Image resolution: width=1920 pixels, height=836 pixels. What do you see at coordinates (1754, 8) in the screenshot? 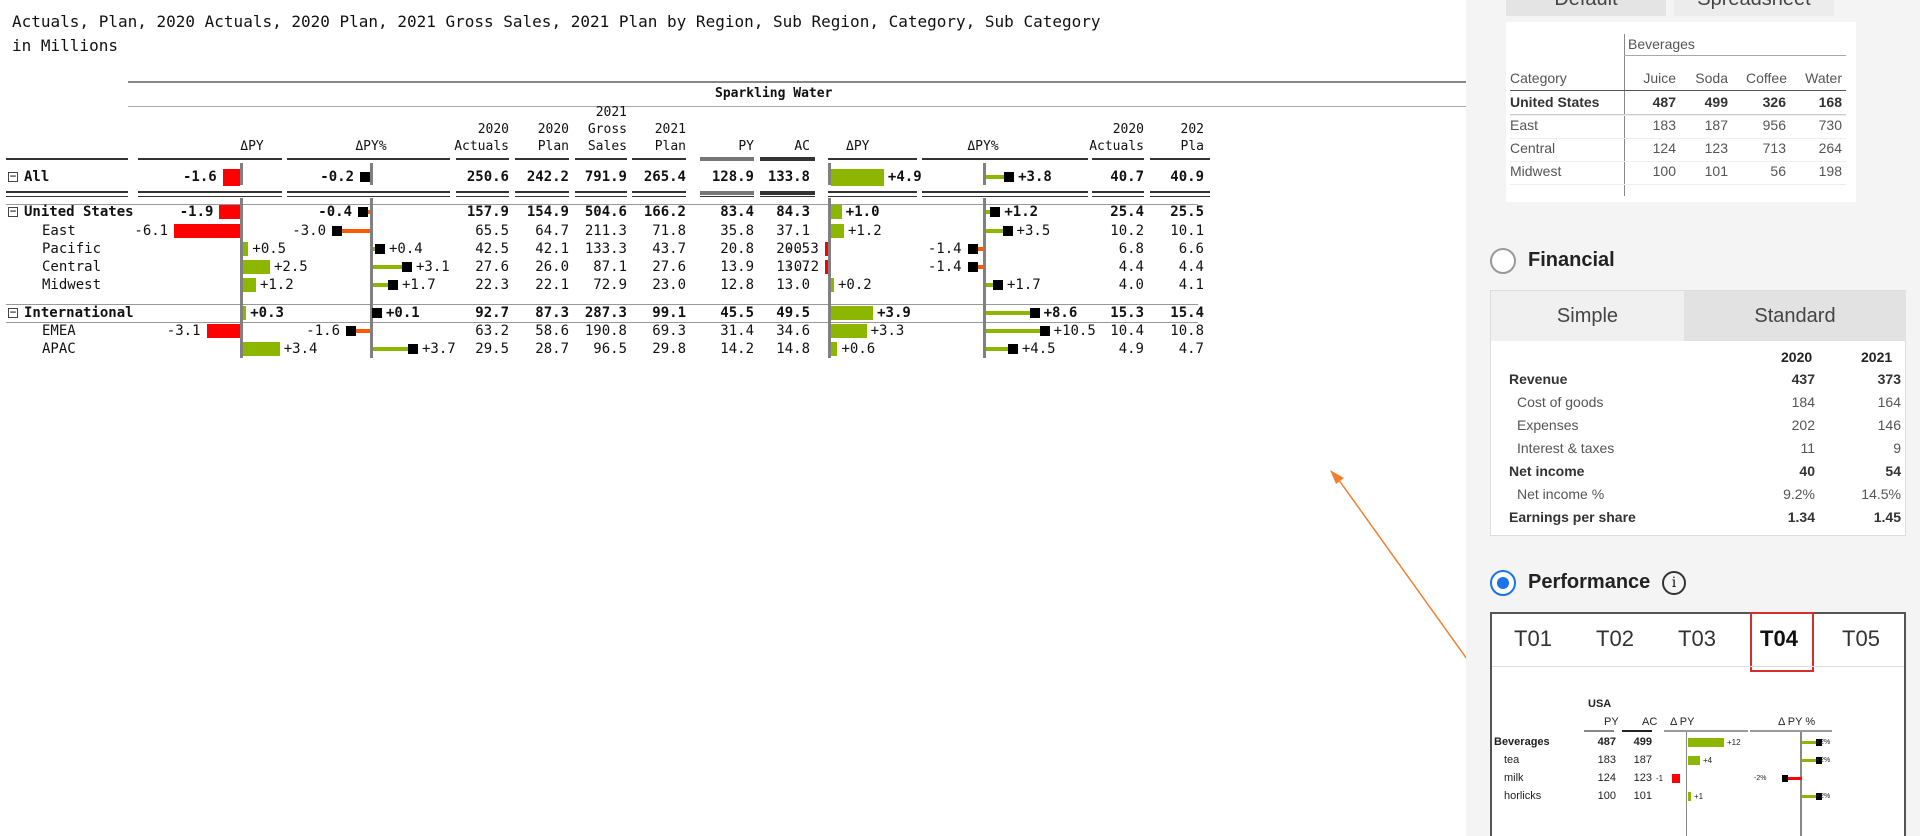
I see `tab-spreadsheet: Spreadsheet` at bounding box center [1754, 8].